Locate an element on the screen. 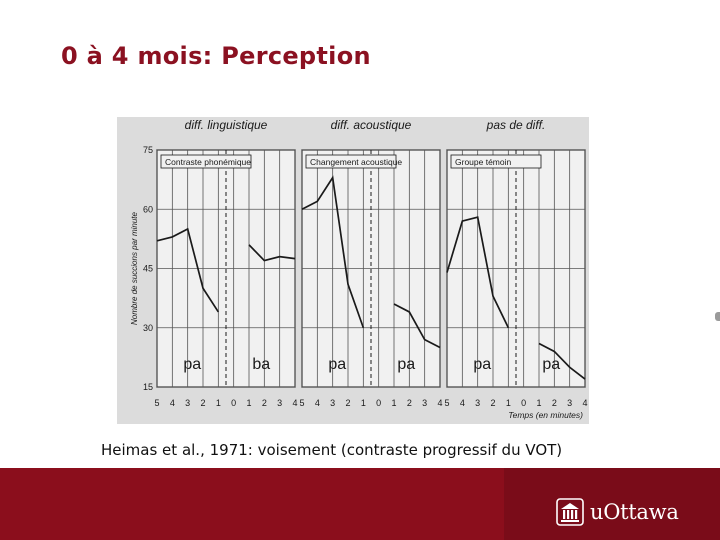  y-tick-label: 30 is located at coordinates (148, 328).